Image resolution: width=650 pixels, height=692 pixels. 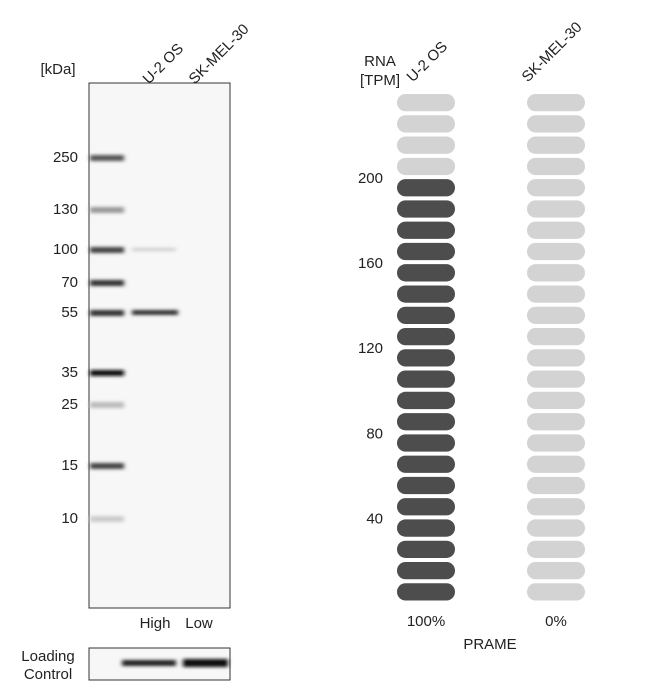 I want to click on cell-line-label: U-2 OS, so click(x=427, y=61).